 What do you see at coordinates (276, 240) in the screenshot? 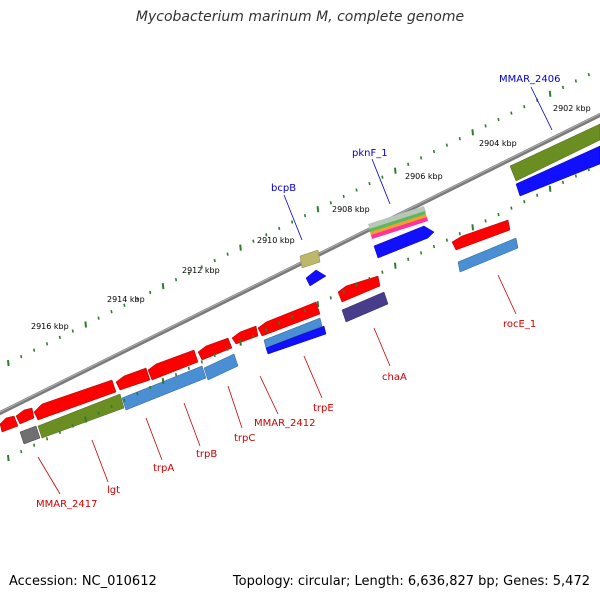
I see `tick-label-2910: 2910 kbp` at bounding box center [276, 240].